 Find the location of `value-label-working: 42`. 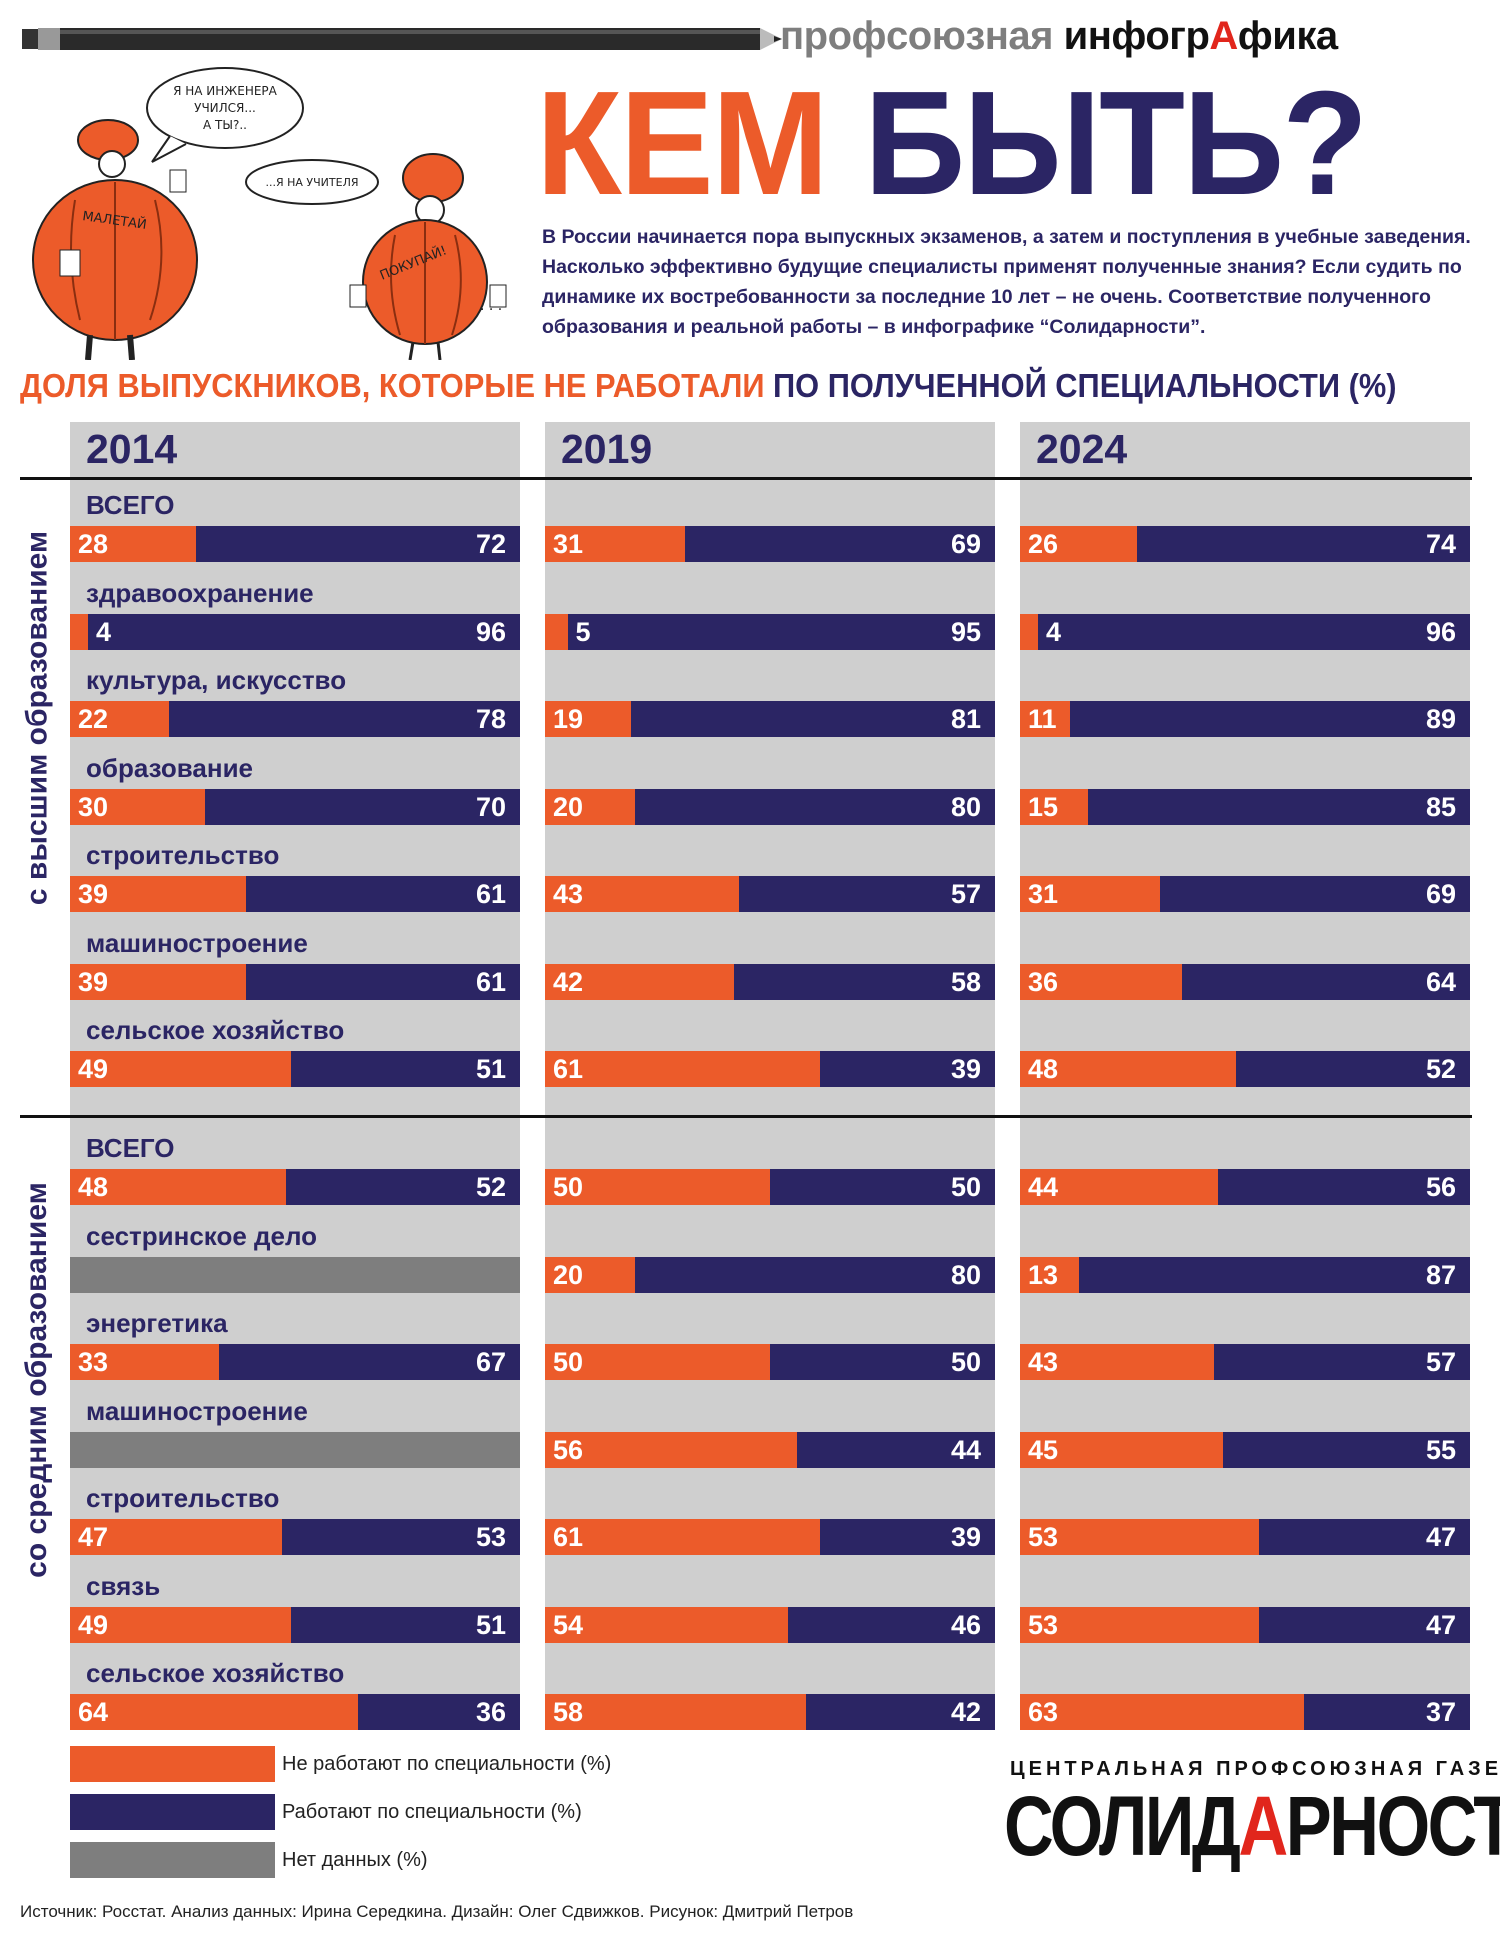

value-label-working: 42 is located at coordinates (965, 1712).